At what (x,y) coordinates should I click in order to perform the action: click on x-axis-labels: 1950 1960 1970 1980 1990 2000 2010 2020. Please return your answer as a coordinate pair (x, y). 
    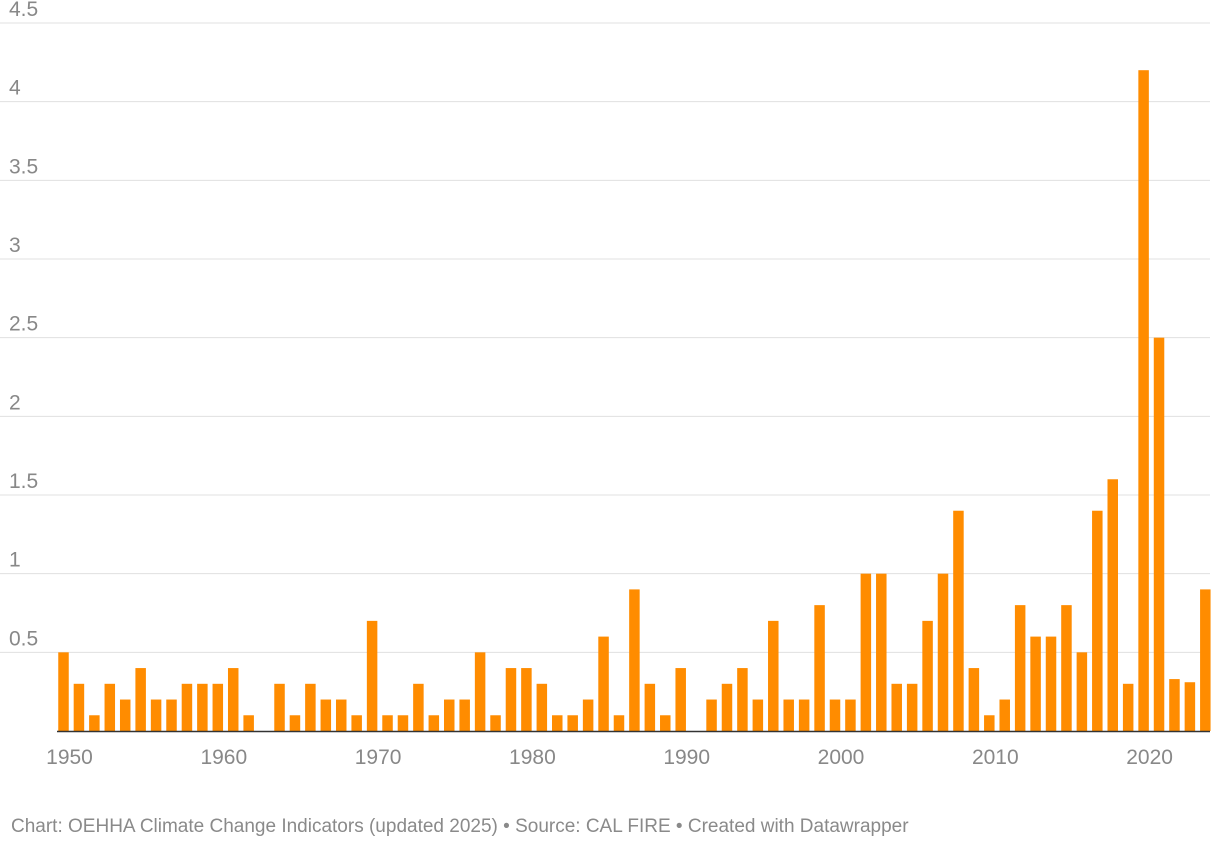
    Looking at the image, I should click on (609, 757).